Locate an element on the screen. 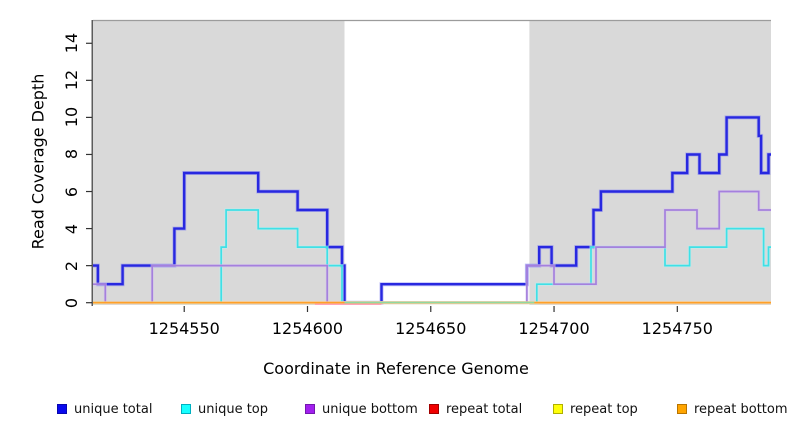  y-tick-label: 4 is located at coordinates (71, 228).